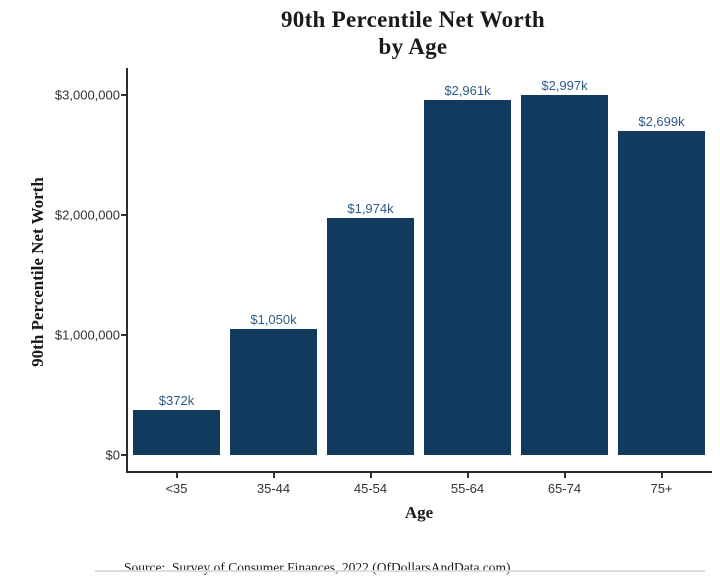 Image resolution: width=720 pixels, height=576 pixels. Describe the element at coordinates (273, 319) in the screenshot. I see `bar-value-label: $1,050k` at that location.